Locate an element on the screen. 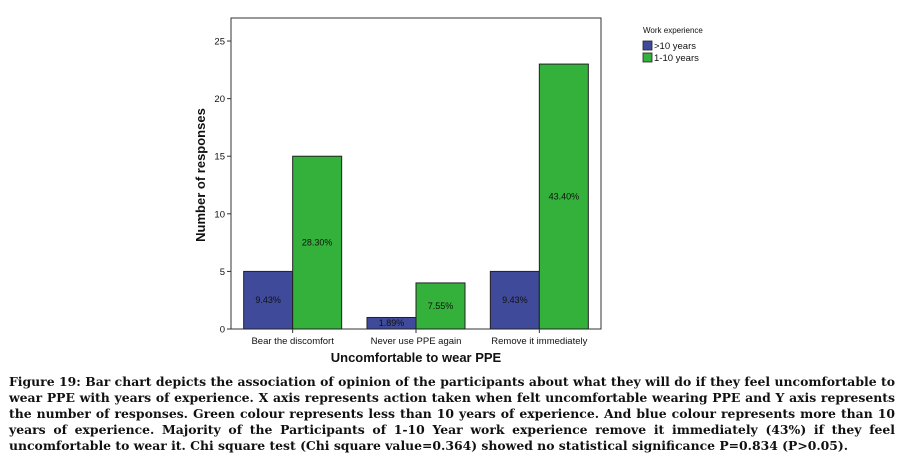 The image size is (903, 462). data-label: 28.30% is located at coordinates (317, 243).